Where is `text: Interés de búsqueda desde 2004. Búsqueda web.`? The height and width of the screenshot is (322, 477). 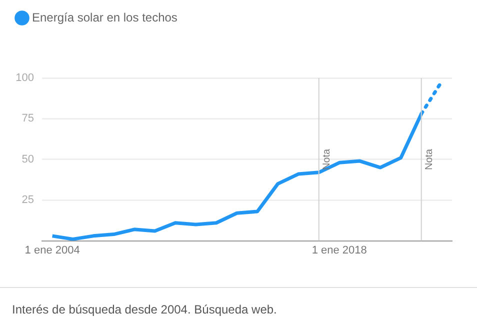 text: Interés de búsqueda desde 2004. Búsqueda web. is located at coordinates (144, 309).